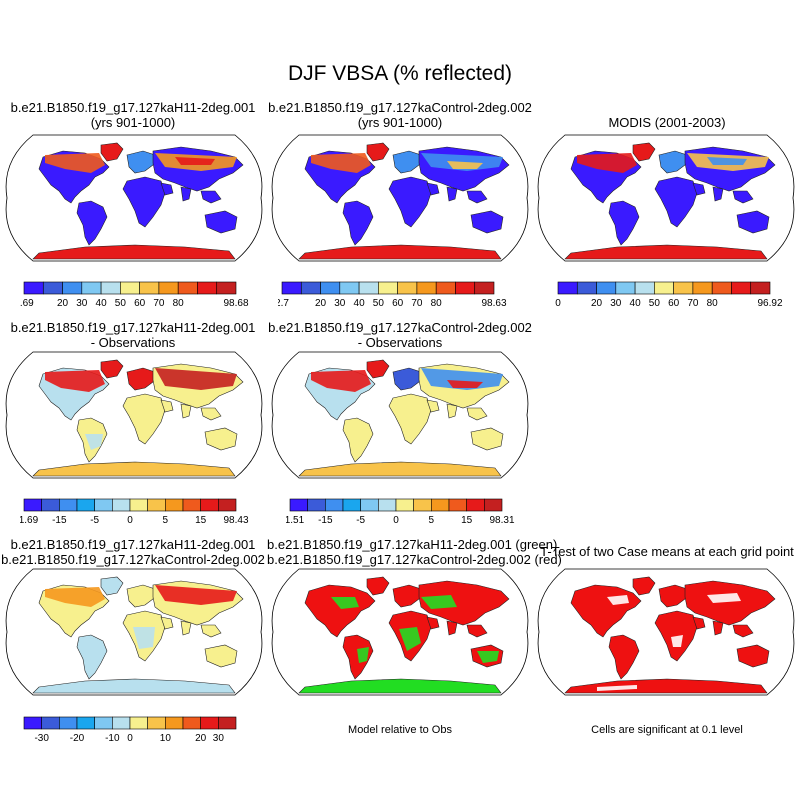  What do you see at coordinates (452, 194) in the screenshot?
I see `continent-india` at bounding box center [452, 194].